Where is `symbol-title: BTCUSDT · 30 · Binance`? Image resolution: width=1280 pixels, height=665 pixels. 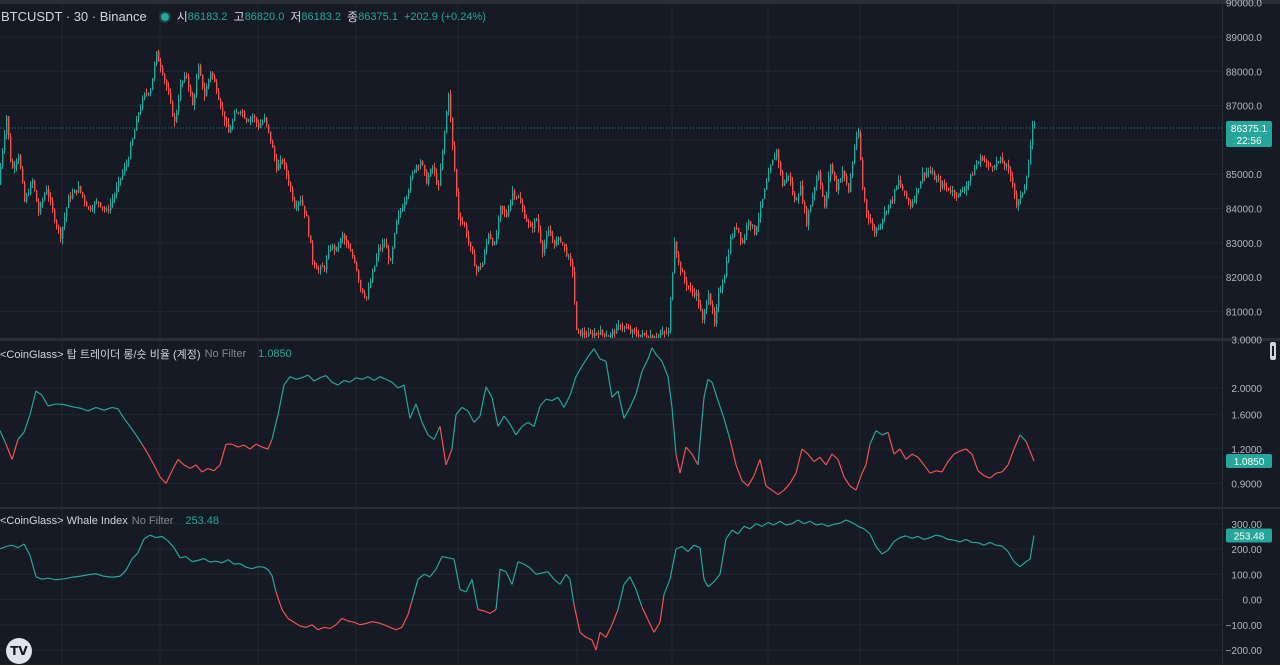 symbol-title: BTCUSDT · 30 · Binance is located at coordinates (74, 16).